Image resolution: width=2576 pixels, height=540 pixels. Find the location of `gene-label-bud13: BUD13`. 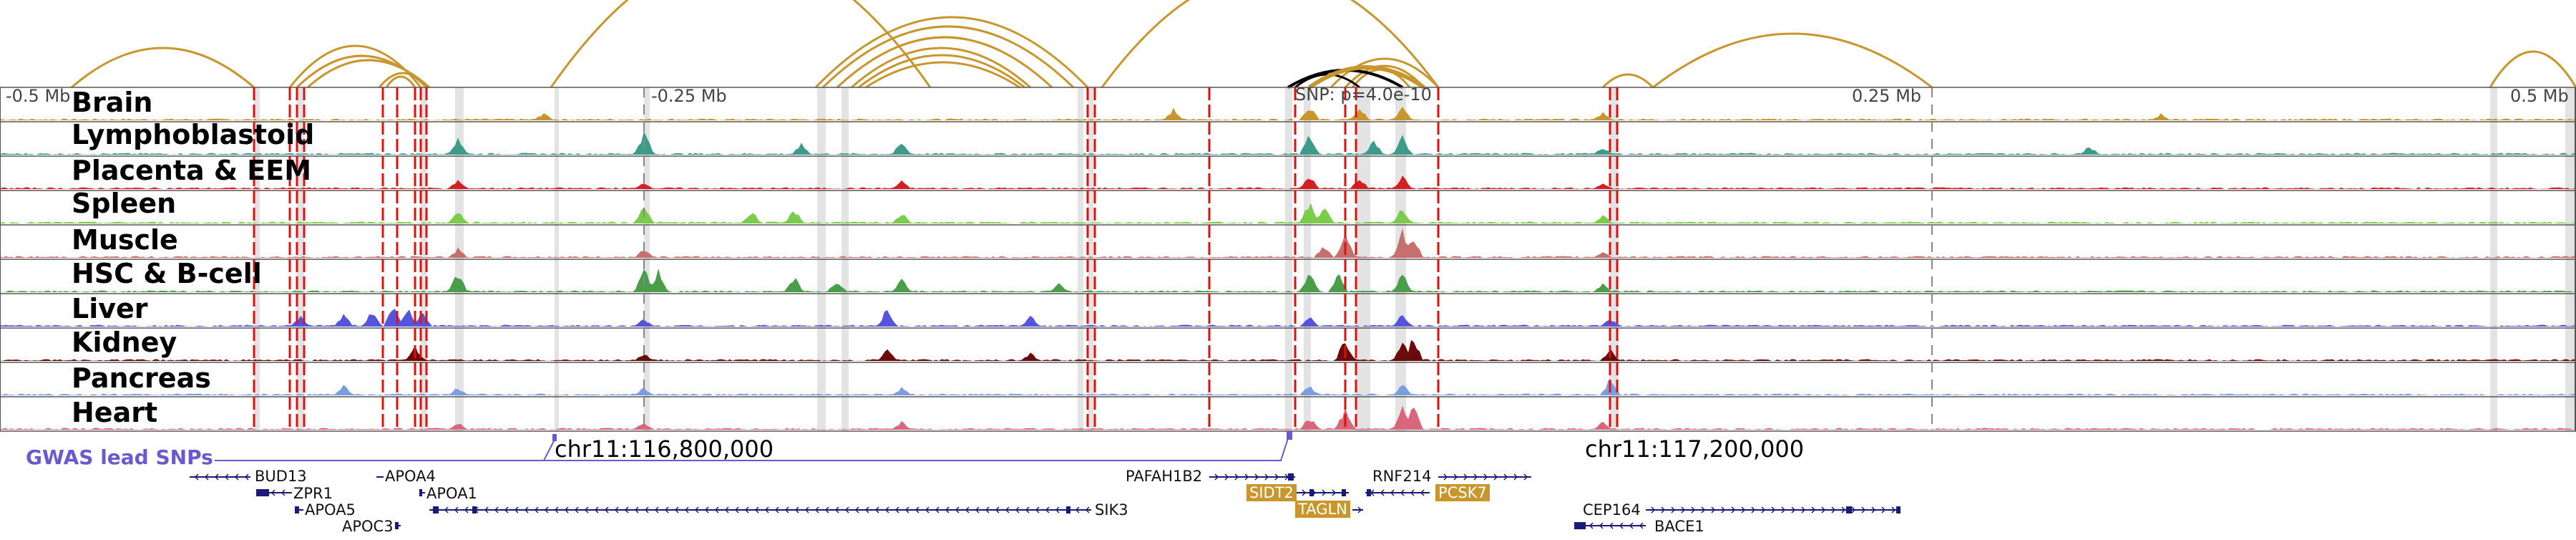

gene-label-bud13: BUD13 is located at coordinates (281, 476).